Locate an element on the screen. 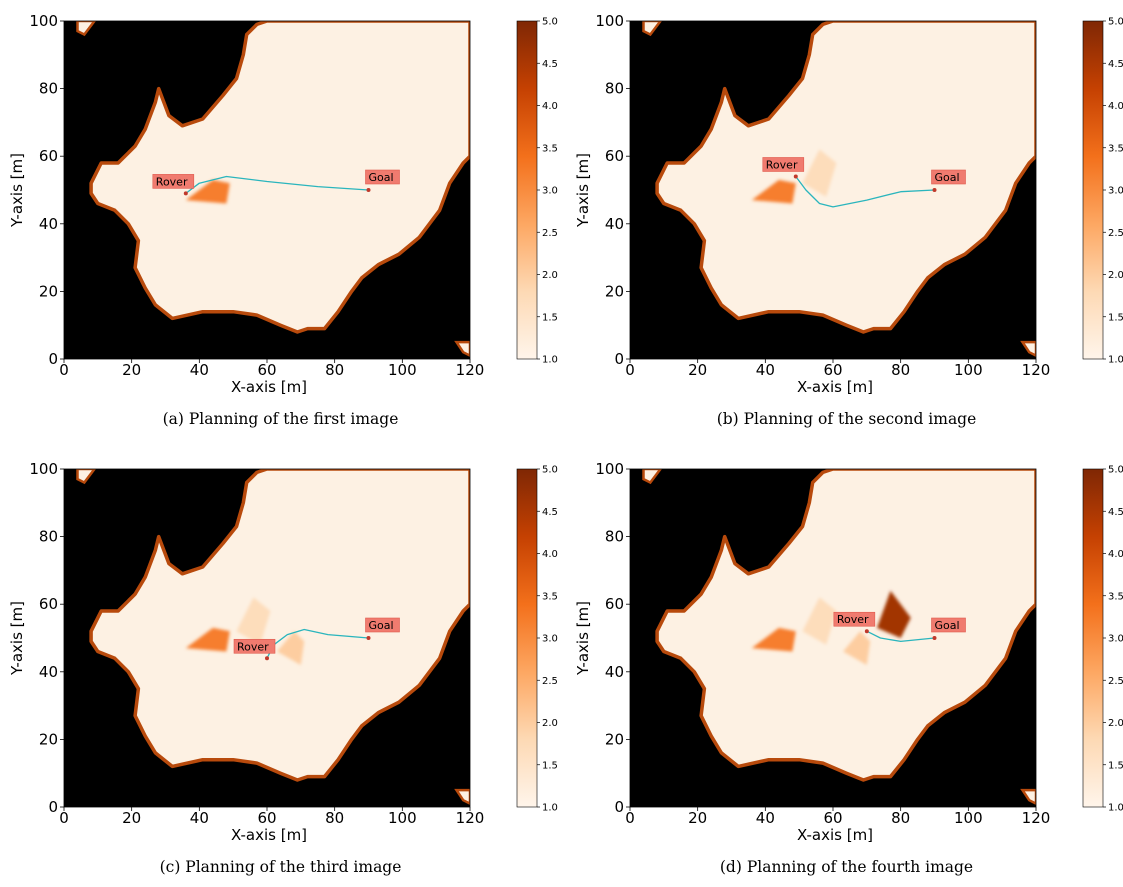  colorbar-tick-label: 2.5 is located at coordinates (1115, 233).